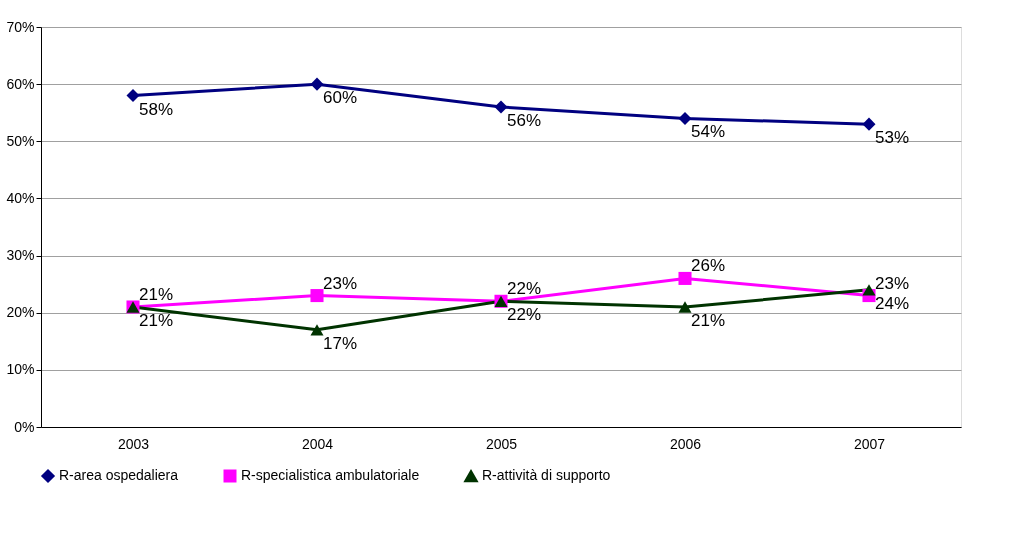 Image resolution: width=1021 pixels, height=534 pixels. What do you see at coordinates (340, 343) in the screenshot?
I see `data-label: 17%` at bounding box center [340, 343].